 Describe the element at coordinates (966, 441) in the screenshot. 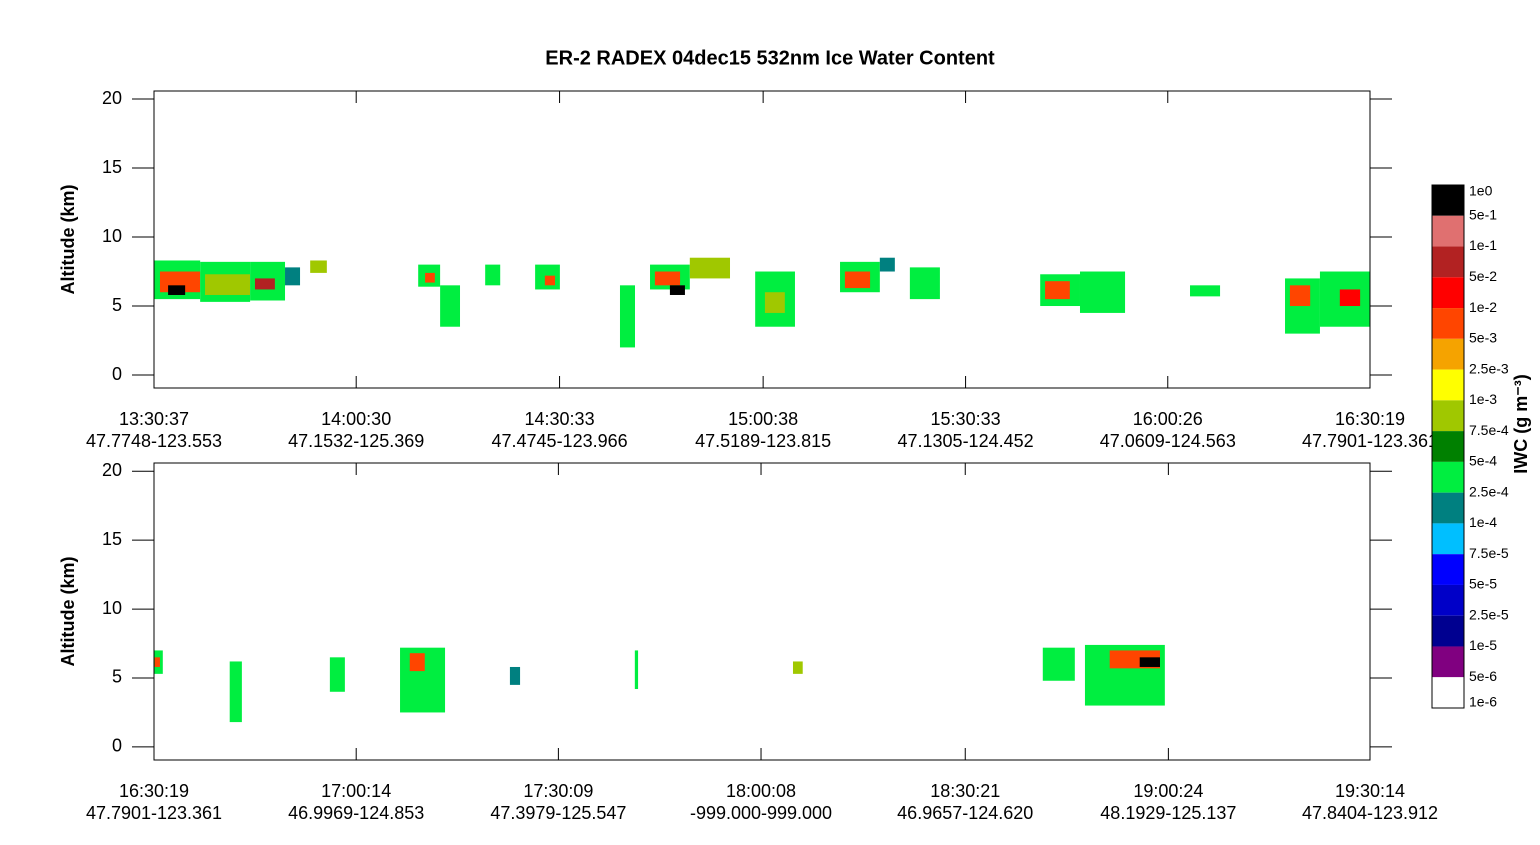

I see `x-tick-sublabel: 47.1305-124.452` at that location.